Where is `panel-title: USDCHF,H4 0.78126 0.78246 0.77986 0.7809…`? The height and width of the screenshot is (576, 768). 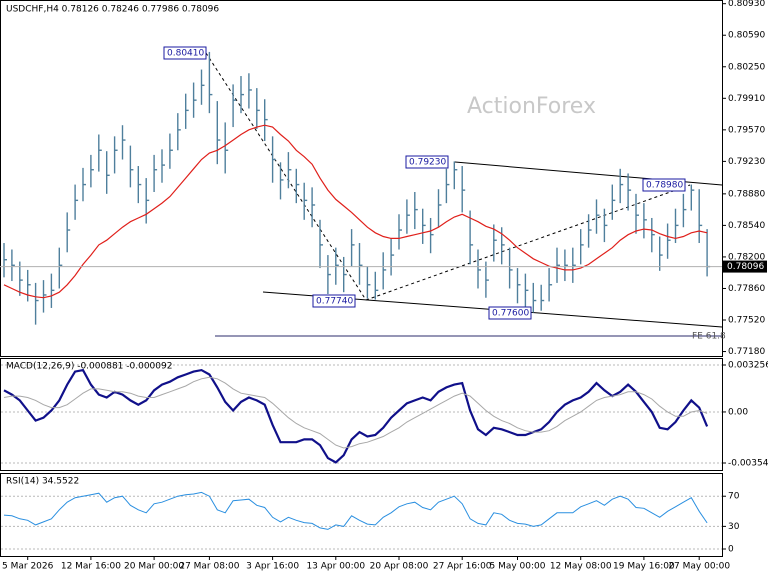
panel-title: USDCHF,H4 0.78126 0.78246 0.77986 0.7809… is located at coordinates (112, 10).